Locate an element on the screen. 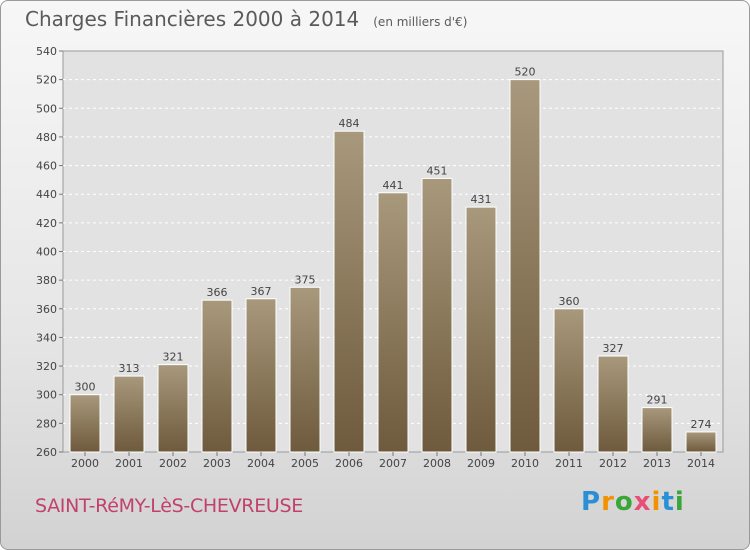 This screenshot has height=550, width=750. bar-value-label: 484 is located at coordinates (349, 123).